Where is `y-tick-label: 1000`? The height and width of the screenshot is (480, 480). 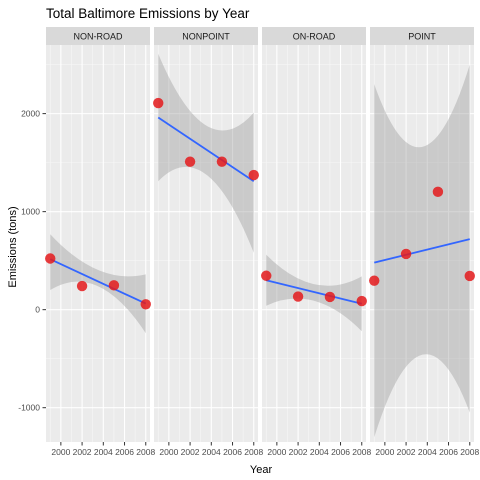
y-tick-label: 1000 is located at coordinates (30, 212).